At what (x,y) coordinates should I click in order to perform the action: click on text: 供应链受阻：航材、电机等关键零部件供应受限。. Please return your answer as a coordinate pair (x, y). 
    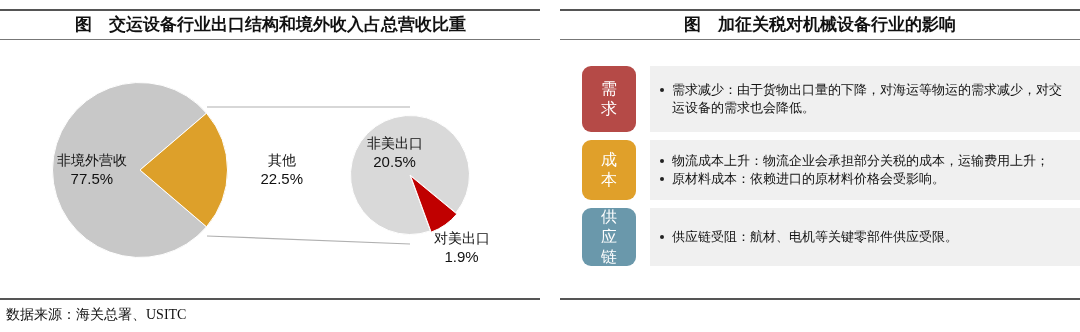
    Looking at the image, I should click on (815, 237).